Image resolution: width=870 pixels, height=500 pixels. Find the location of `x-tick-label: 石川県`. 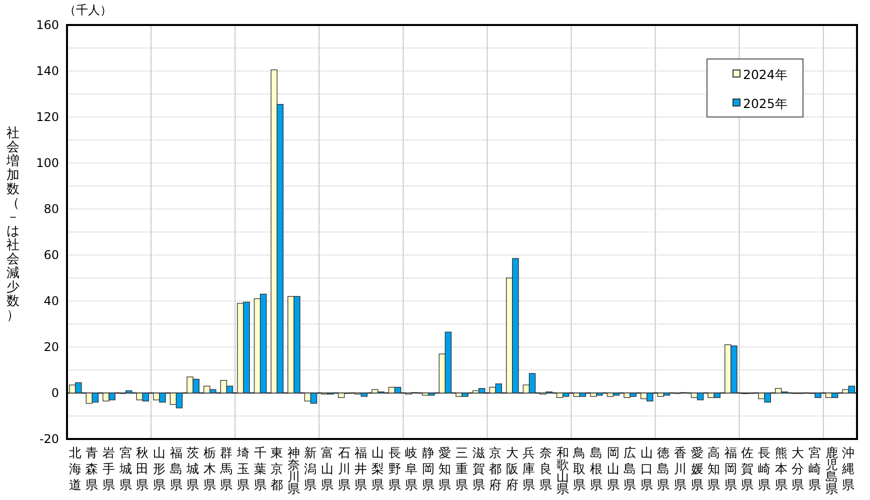

x-tick-label: 石川県 is located at coordinates (344, 468).